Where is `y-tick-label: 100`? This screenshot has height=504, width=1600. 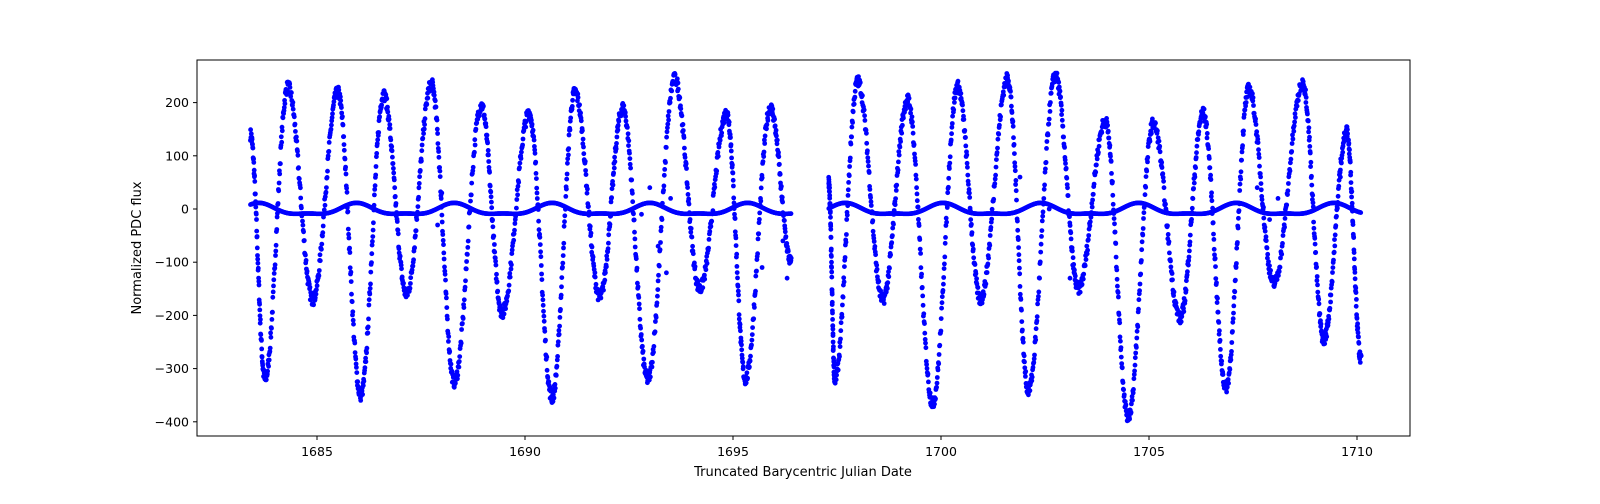 y-tick-label: 100 is located at coordinates (177, 155).